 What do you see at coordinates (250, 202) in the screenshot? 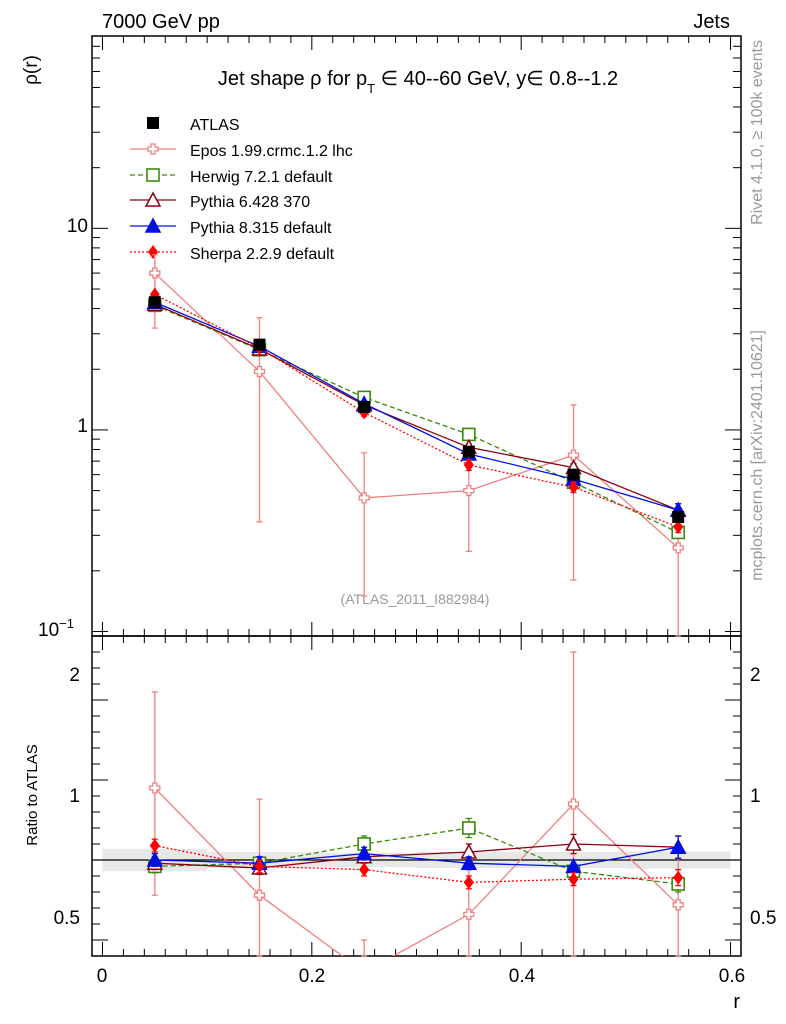
I see `legend-label-pythia6: Pythia 6.428 370` at bounding box center [250, 202].